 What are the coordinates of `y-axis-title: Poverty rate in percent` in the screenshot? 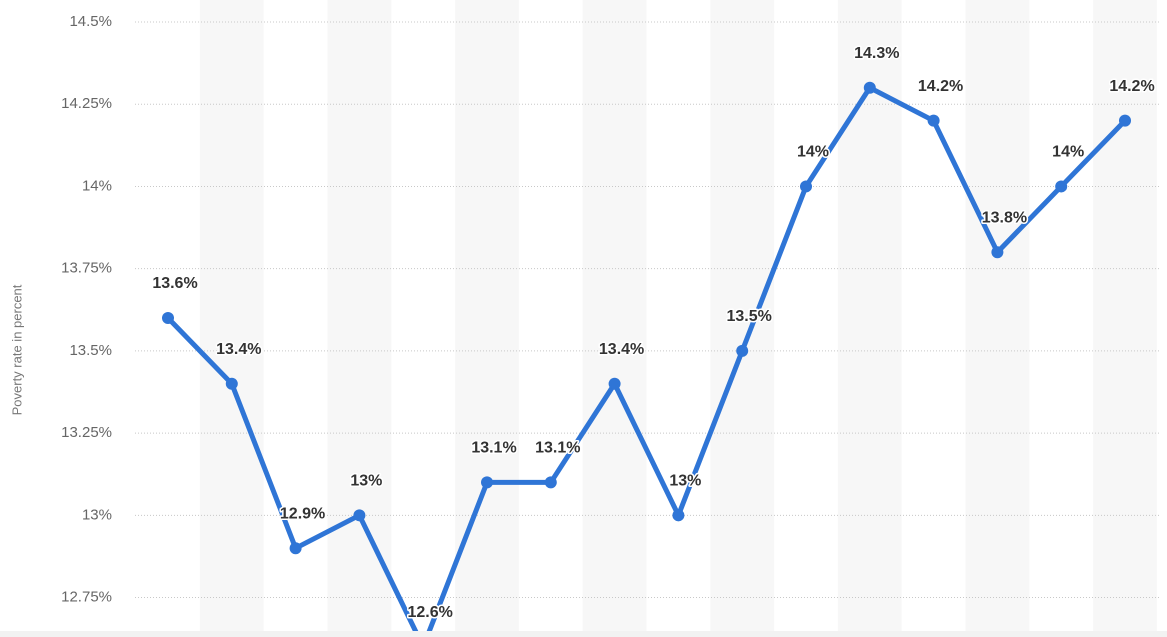 It's located at (16, 349).